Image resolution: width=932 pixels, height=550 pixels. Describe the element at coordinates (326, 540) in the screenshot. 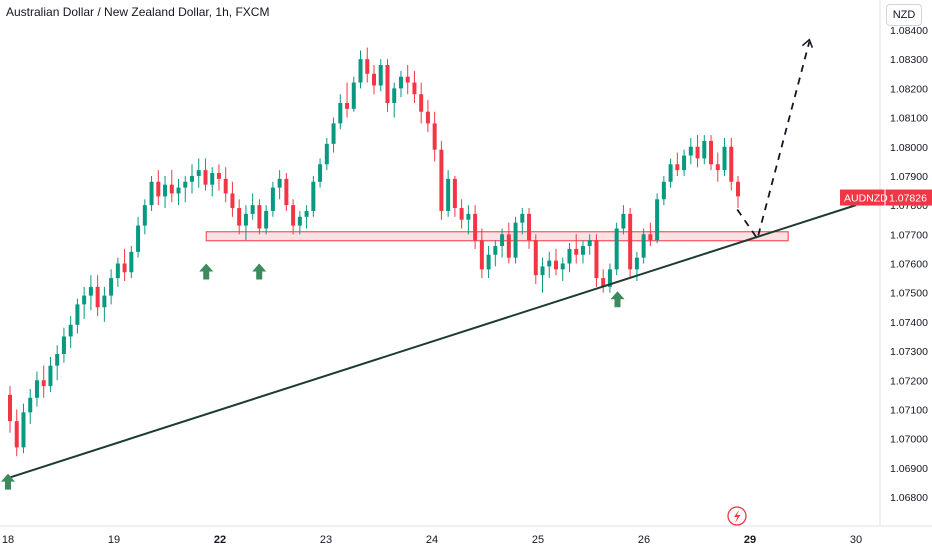

I see `date-tick-label: 23` at that location.